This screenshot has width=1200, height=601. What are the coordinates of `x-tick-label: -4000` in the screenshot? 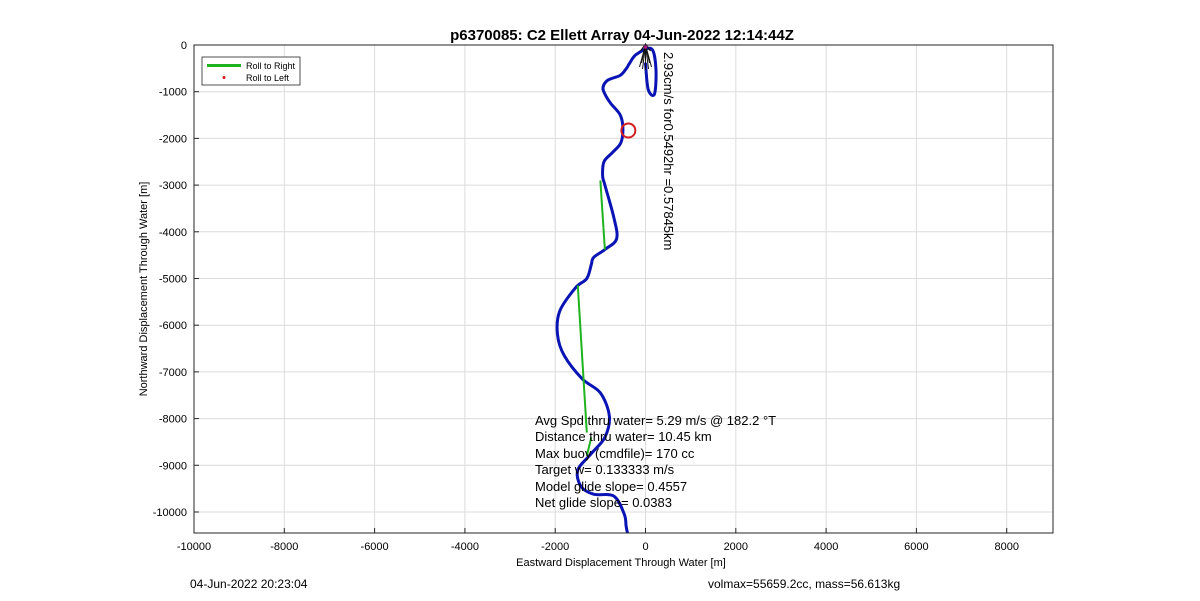 It's located at (465, 547).